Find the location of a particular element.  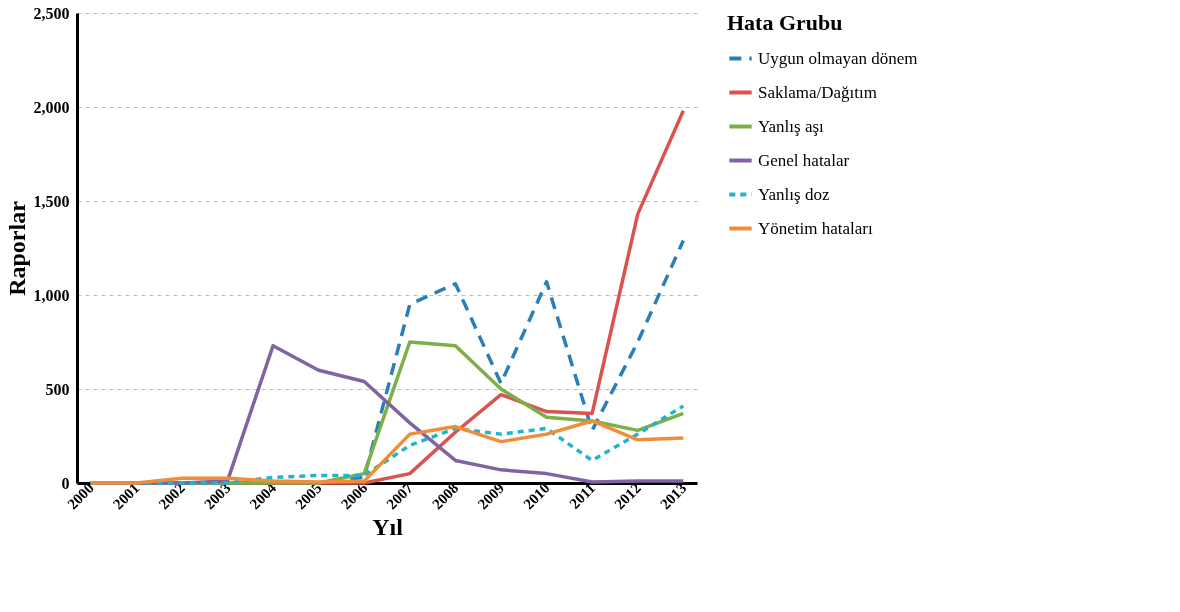

legend-label: Genel hatalar is located at coordinates (804, 160).